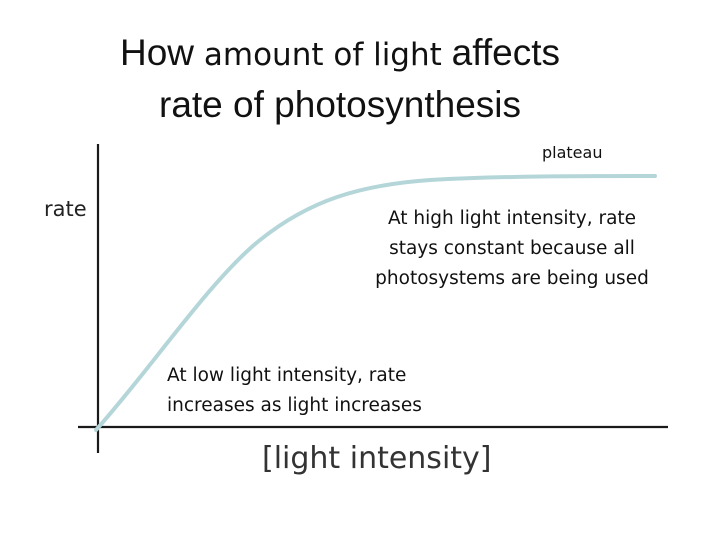 The height and width of the screenshot is (540, 720). What do you see at coordinates (572, 152) in the screenshot?
I see `plateau-label: plateau` at bounding box center [572, 152].